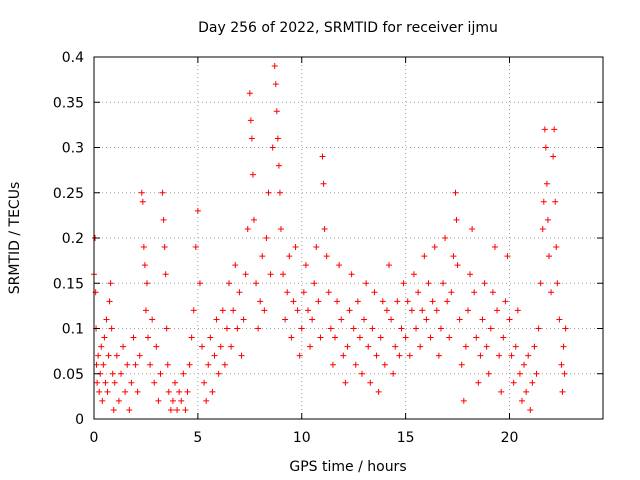 This screenshot has height=480, width=640. Describe the element at coordinates (68, 103) in the screenshot. I see `y-tick-label: 0.35` at that location.